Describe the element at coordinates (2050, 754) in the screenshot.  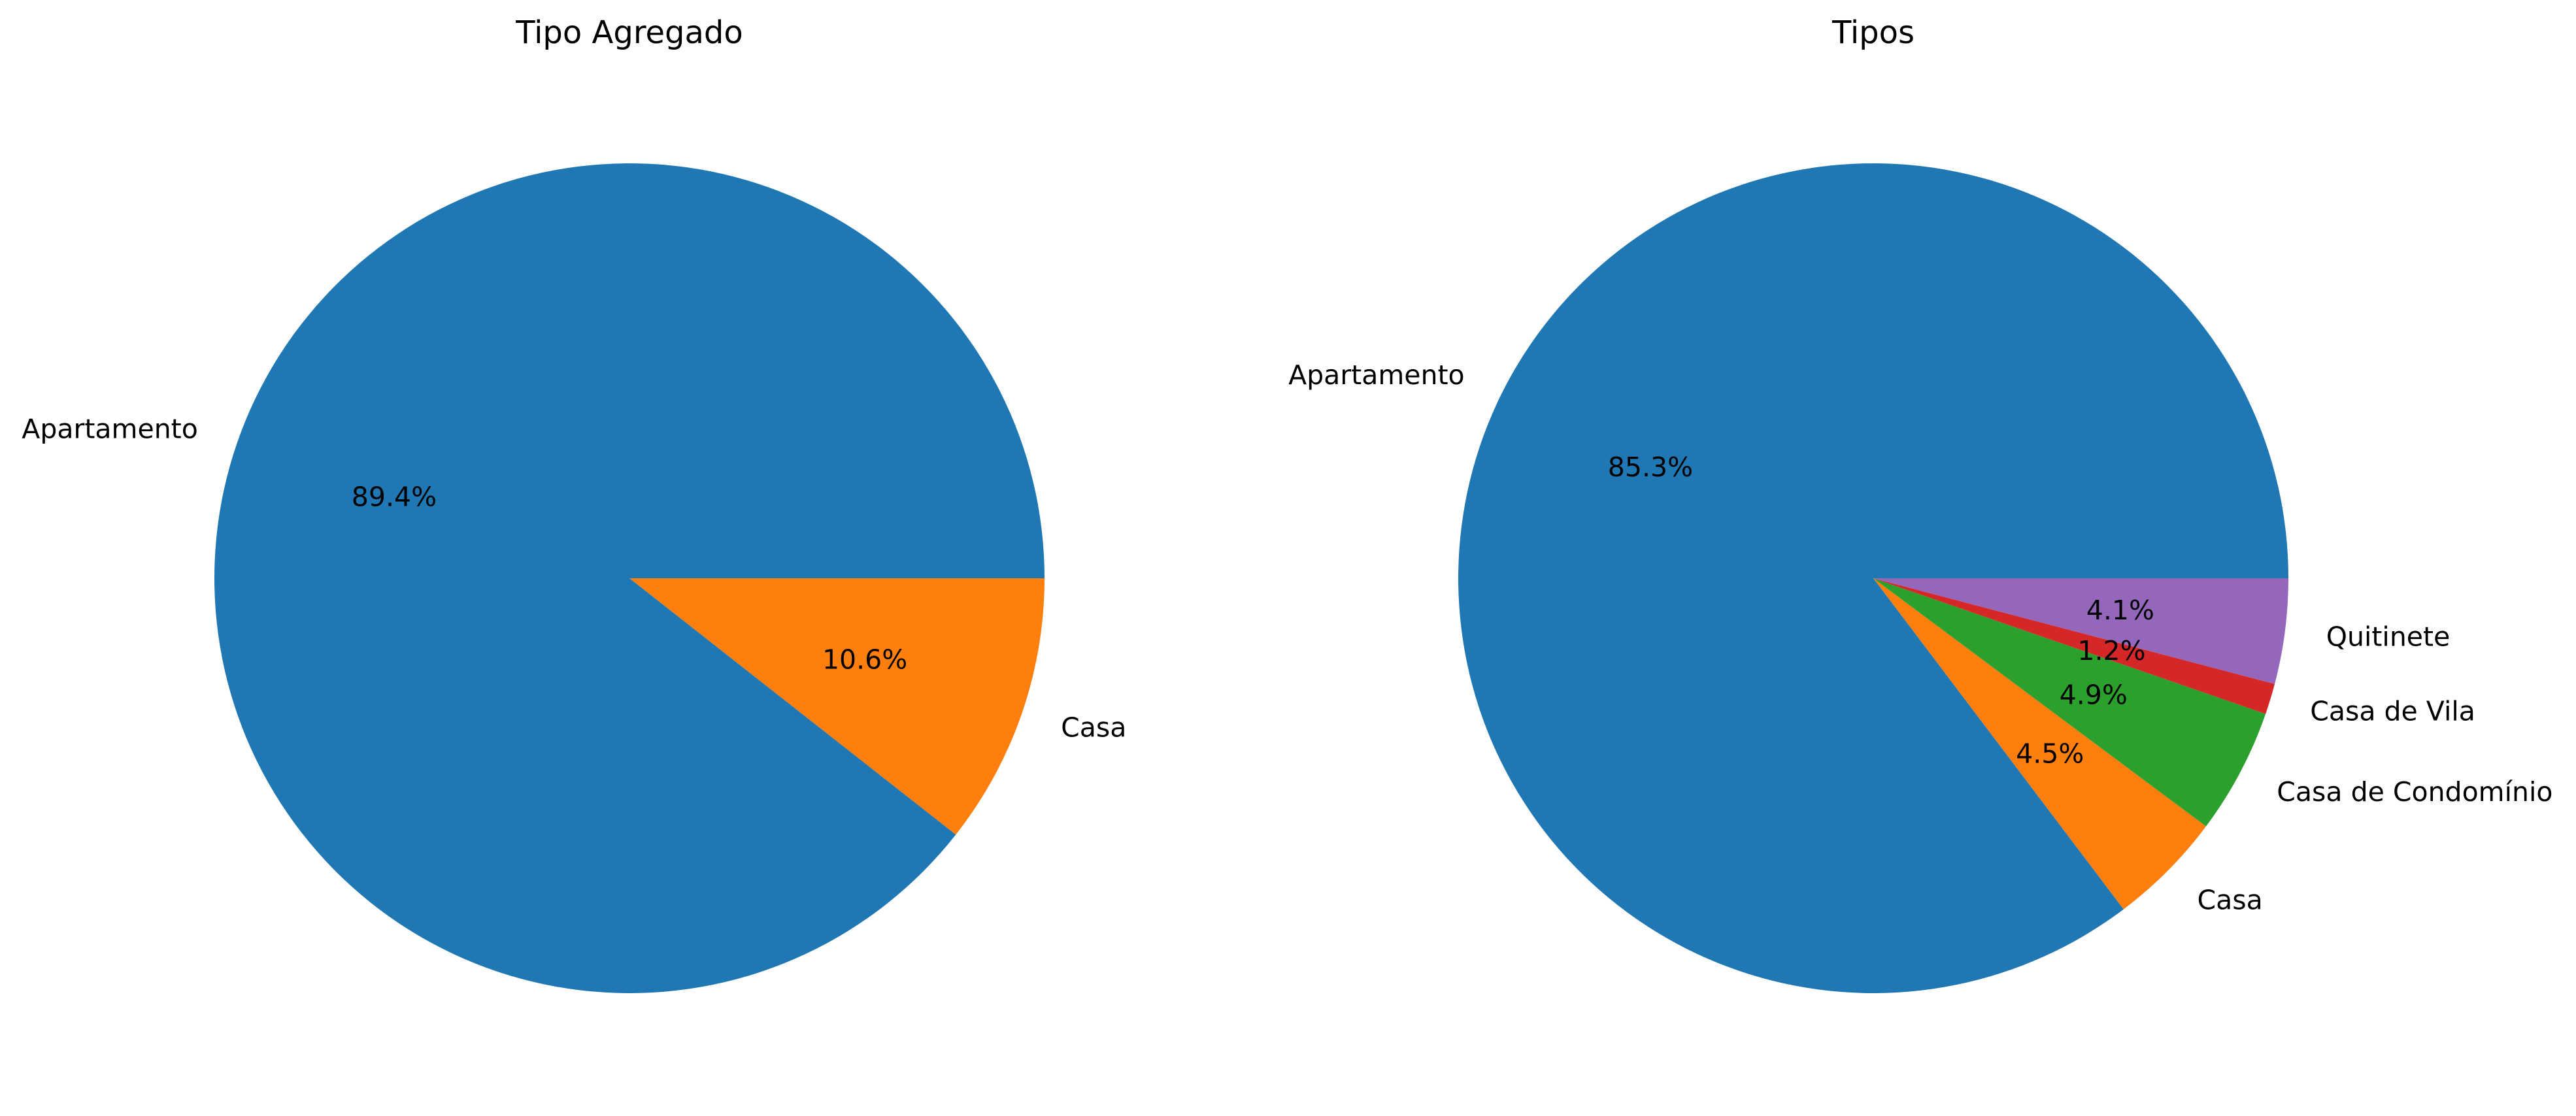
I see `percent-label-casa: 4.5%` at that location.